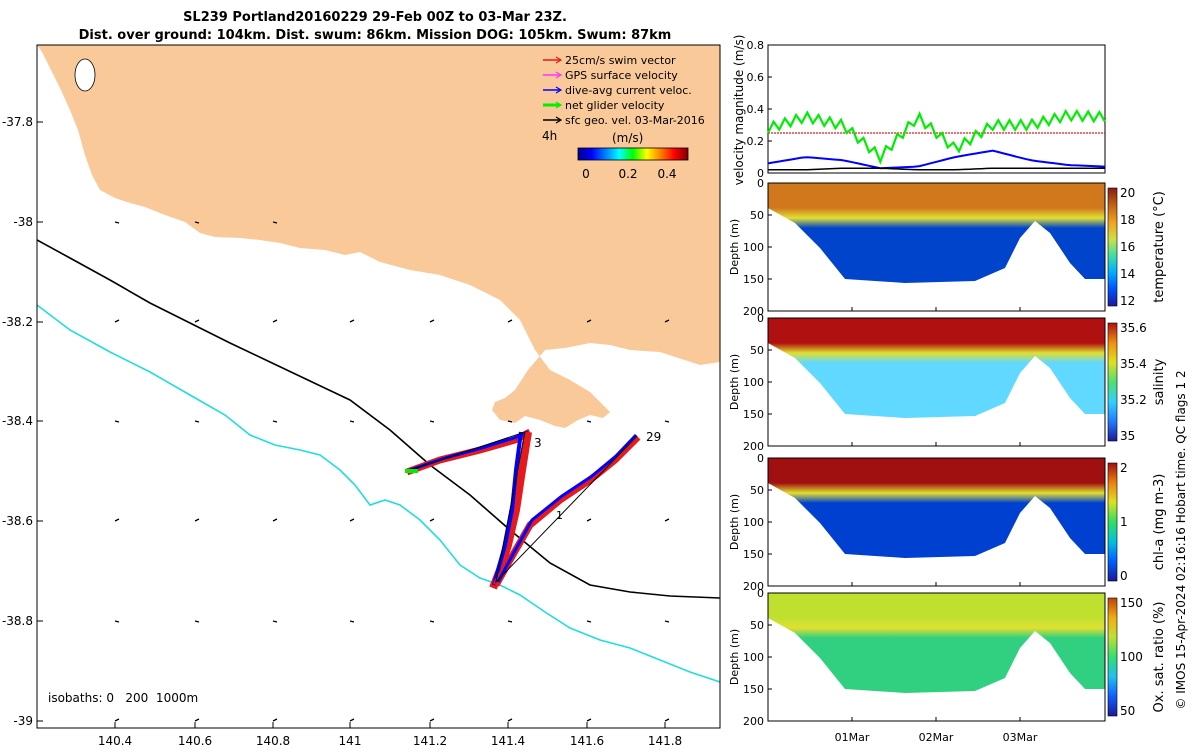  Describe the element at coordinates (1133, 400) in the screenshot. I see `colorbar-tick-label: 35.2` at that location.